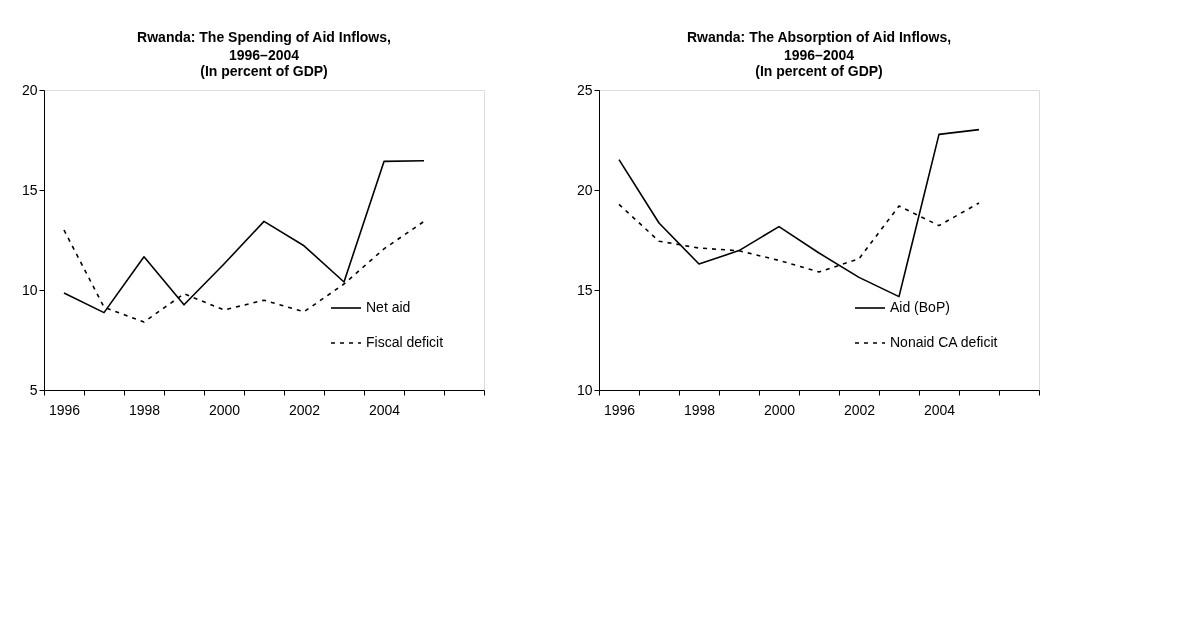 The width and height of the screenshot is (1204, 621). What do you see at coordinates (819, 46) in the screenshot?
I see `chart-title: Rwanda: The Absorption of Aid Inflows, 1996–2004` at bounding box center [819, 46].